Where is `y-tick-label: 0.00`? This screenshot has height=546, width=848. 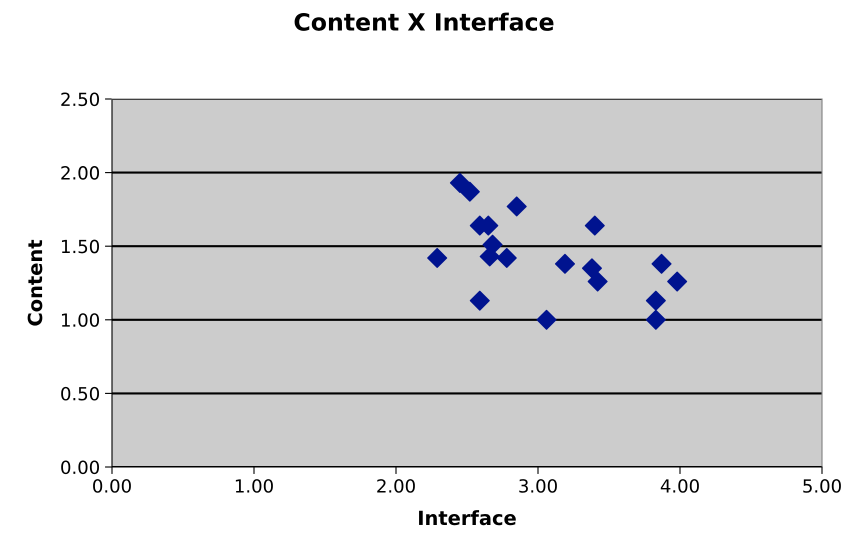
y-tick-label: 0.00 is located at coordinates (80, 467).